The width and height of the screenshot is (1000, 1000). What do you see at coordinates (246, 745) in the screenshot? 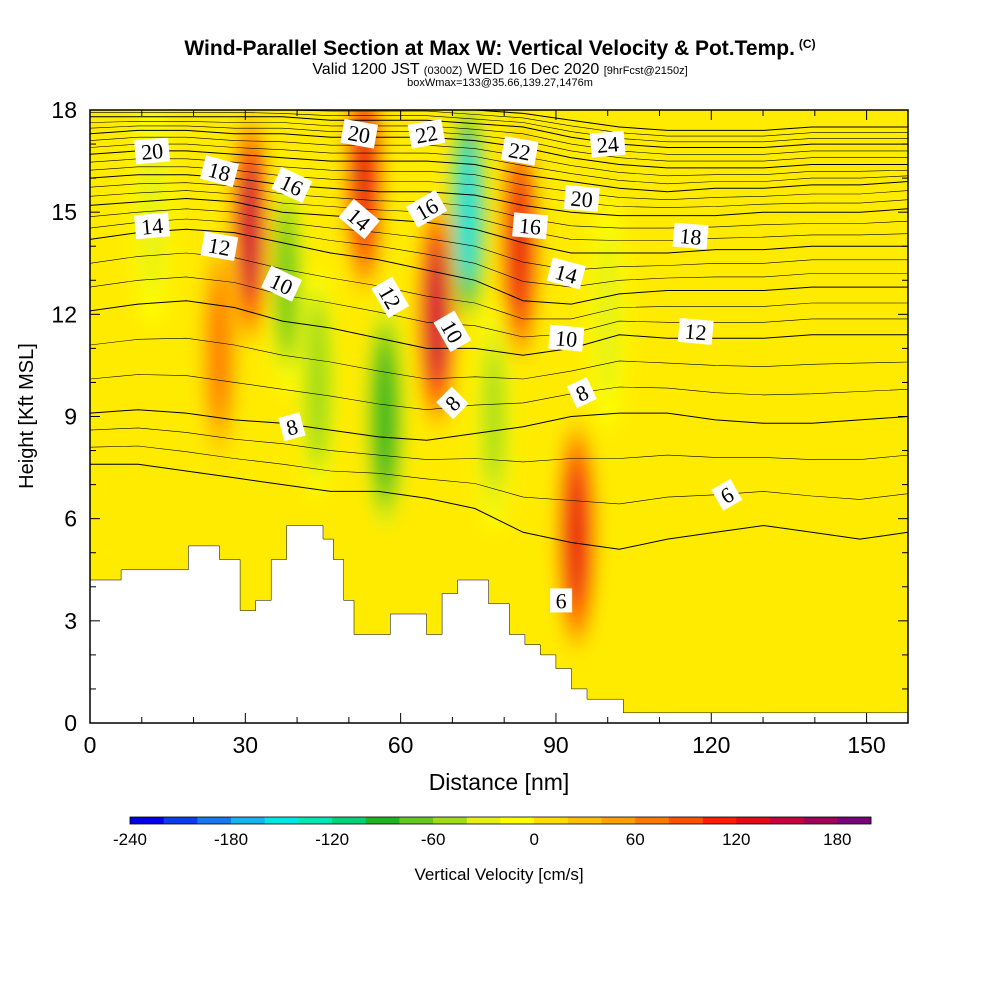
I see `x-tick-label: 30` at bounding box center [246, 745].